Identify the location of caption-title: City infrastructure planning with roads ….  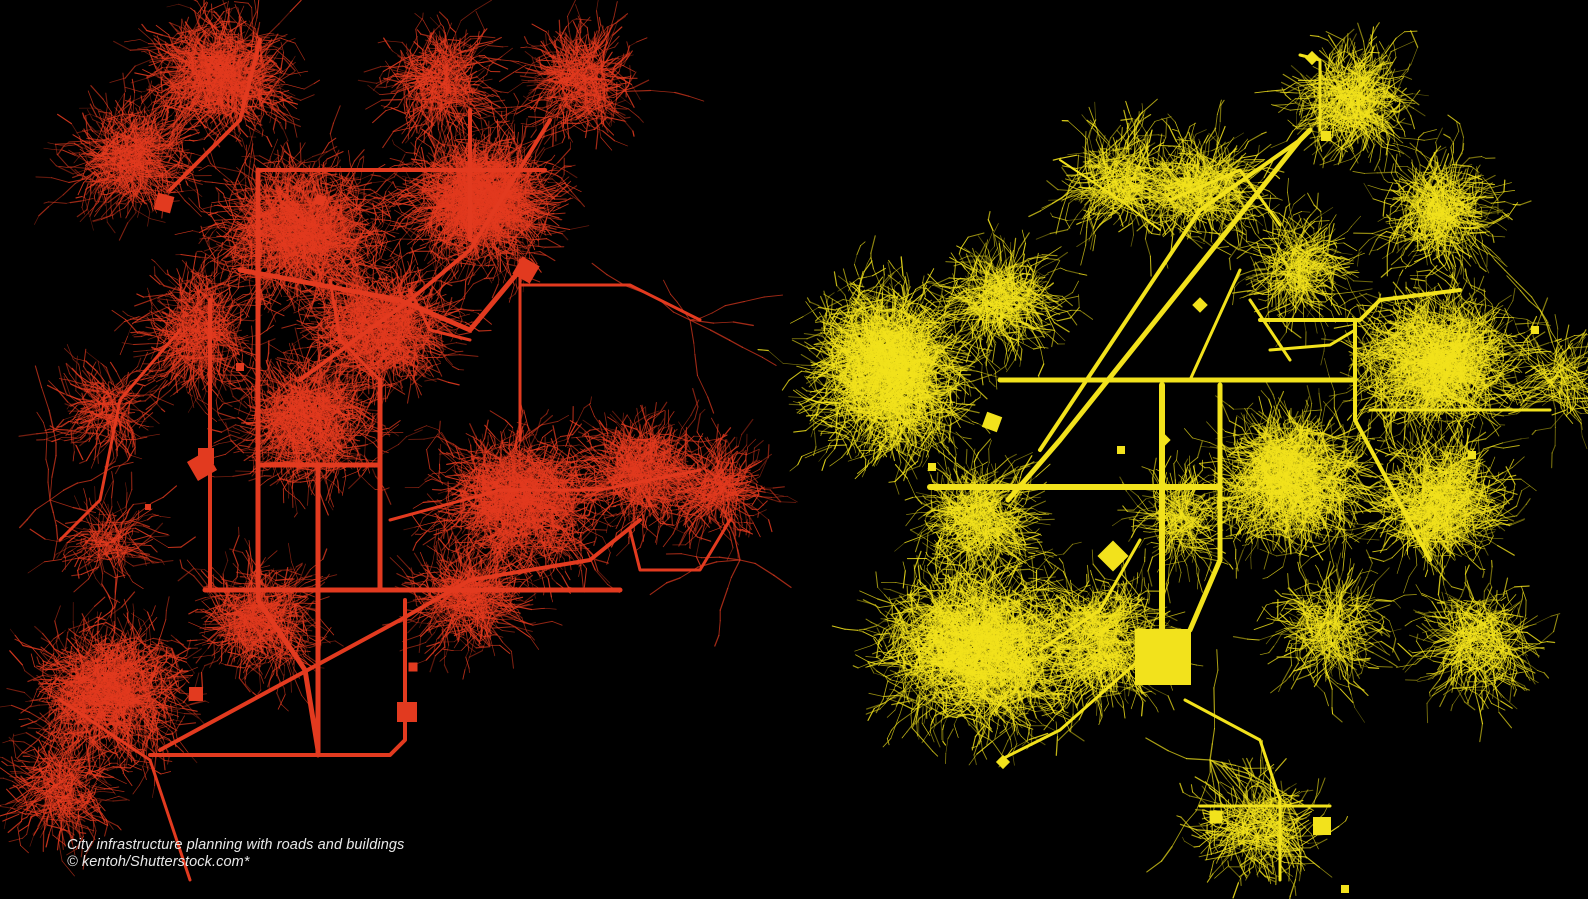
(235, 845).